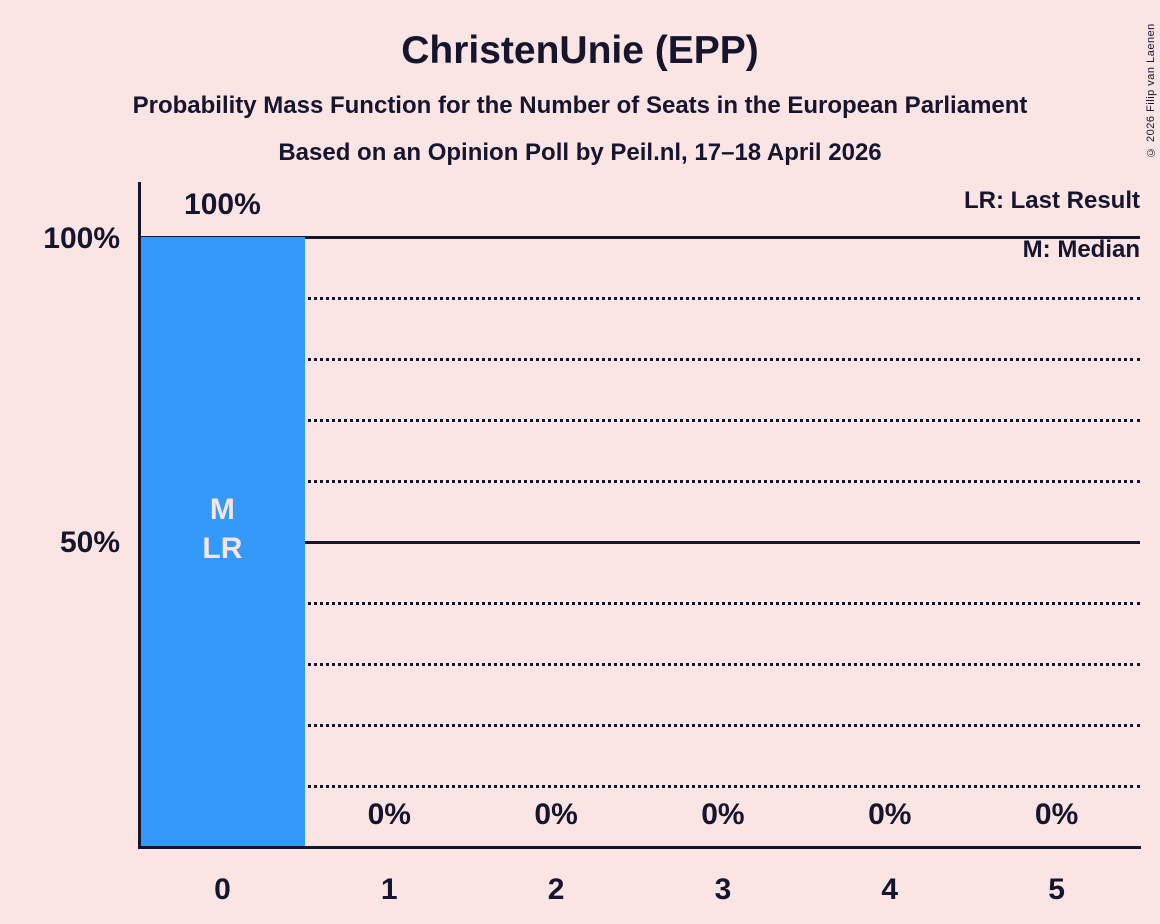 The height and width of the screenshot is (924, 1160). I want to click on value-label-seats-4: 0%, so click(890, 814).